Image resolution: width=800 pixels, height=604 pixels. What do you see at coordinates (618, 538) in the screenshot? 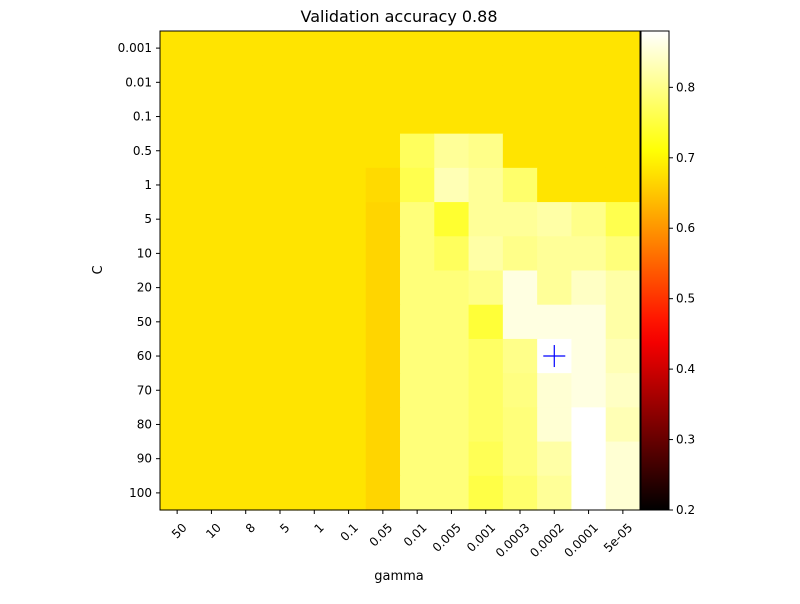
I see `x-tick-label: 5e-05` at bounding box center [618, 538].